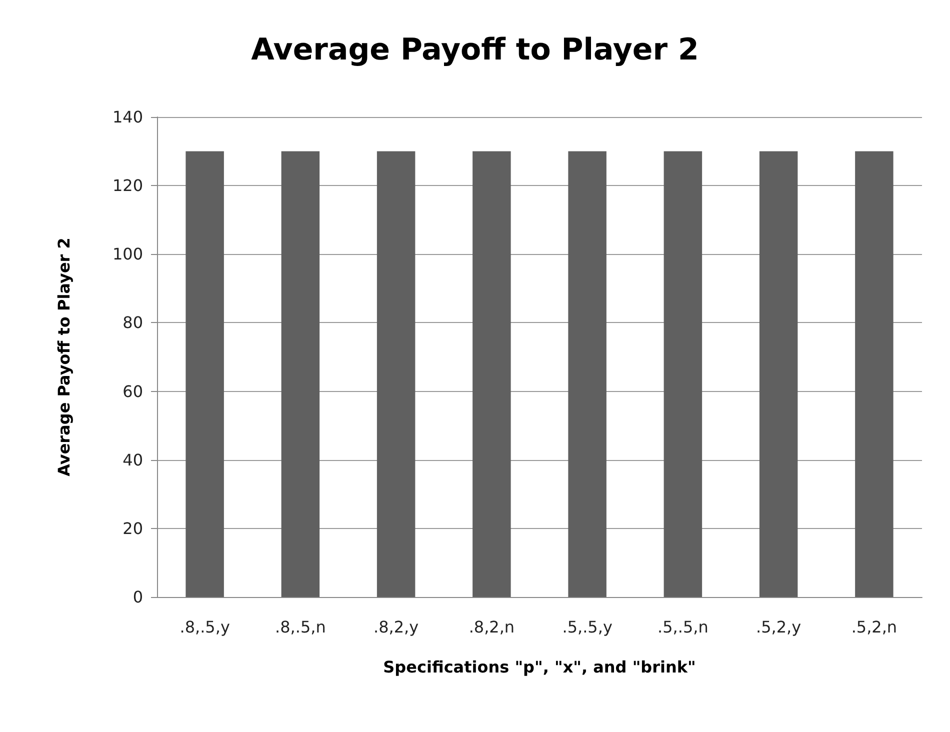 This screenshot has width=950, height=732. I want to click on y-axis-title: Average Payoff to Player 2, so click(64, 357).